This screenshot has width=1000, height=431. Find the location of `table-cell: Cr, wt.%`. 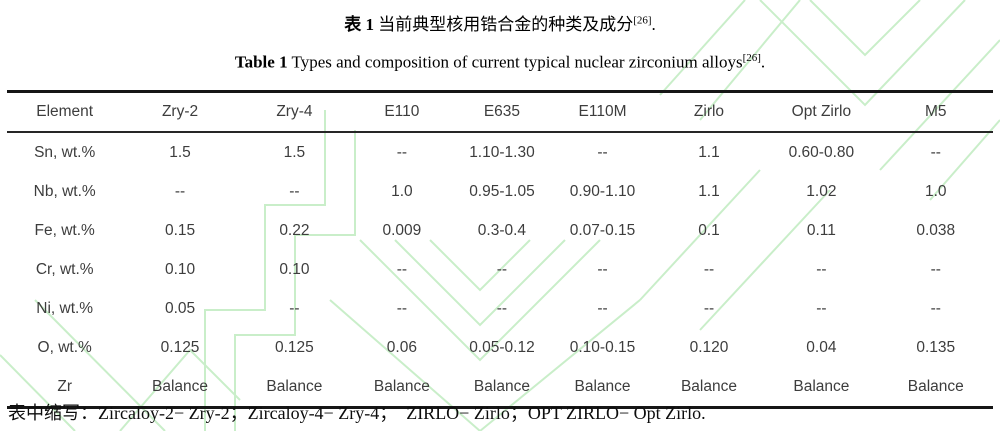

table-cell: Cr, wt.% is located at coordinates (64, 269).